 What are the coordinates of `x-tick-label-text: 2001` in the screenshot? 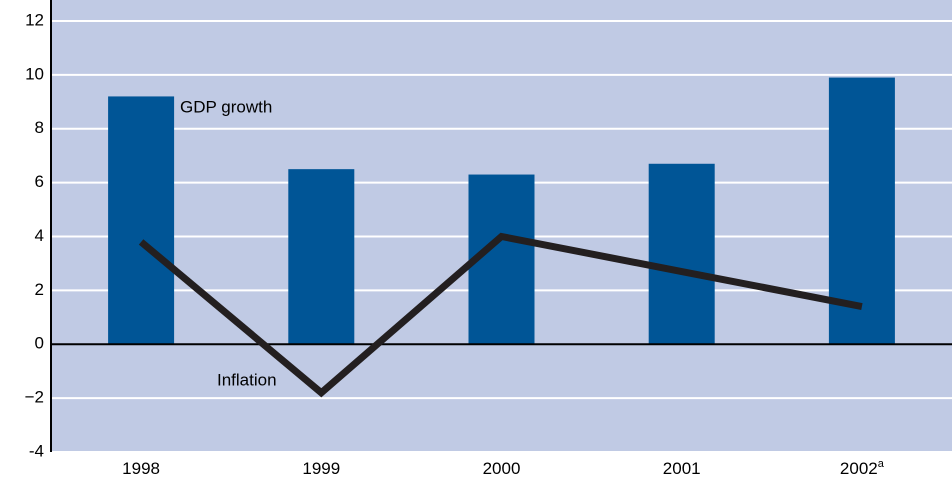 It's located at (682, 468).